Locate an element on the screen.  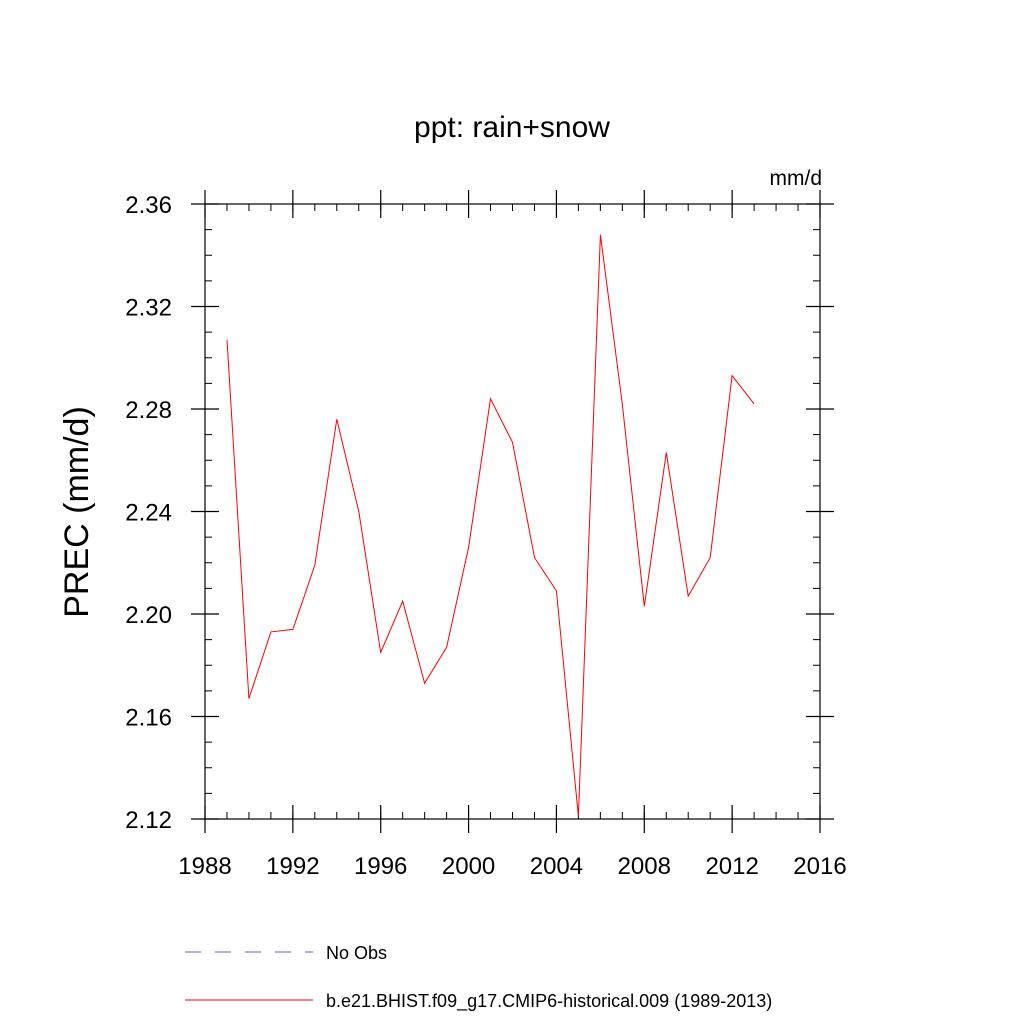
x-tick-labels: 1988 1992 1996 2000 2004 2008 2012 2016 is located at coordinates (512, 866).